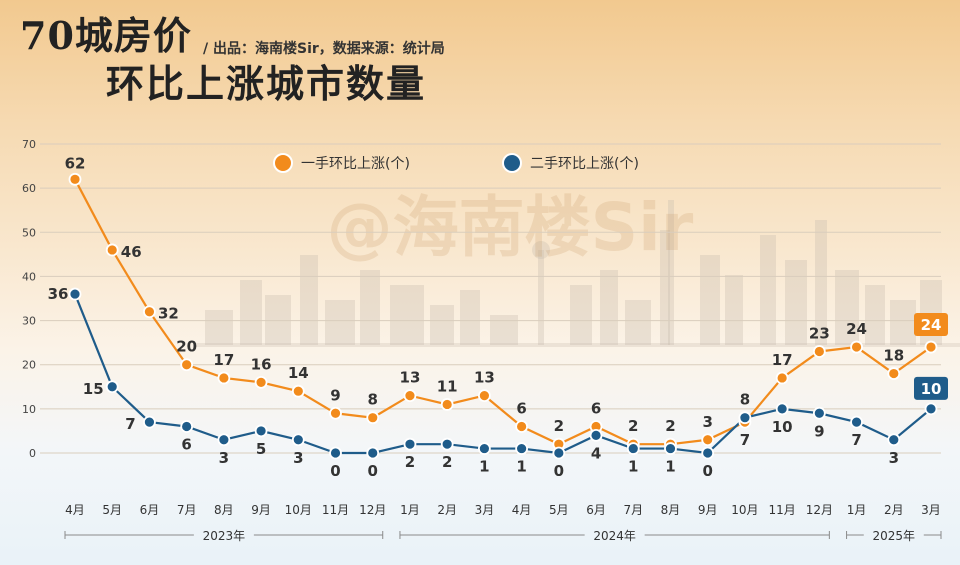 This screenshot has width=960, height=565. What do you see at coordinates (456, 163) in the screenshot?
I see `legend: 一手环比上涨(个) 二手环比上涨(个)` at bounding box center [456, 163].